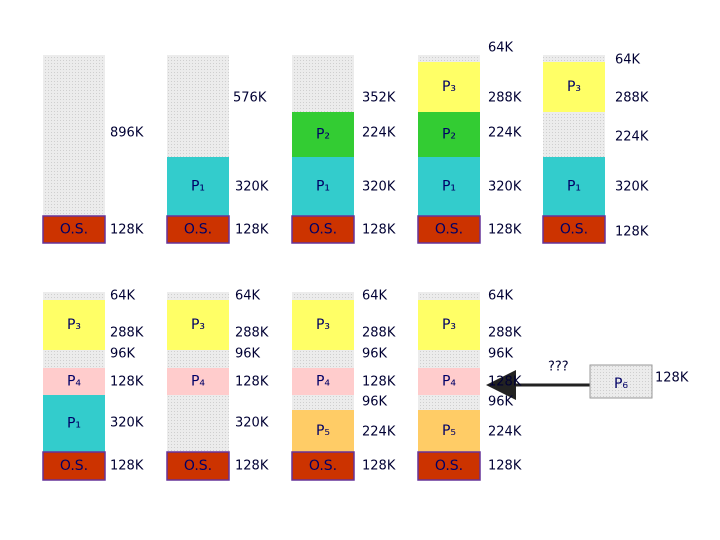 The image size is (720, 540). What do you see at coordinates (558, 367) in the screenshot?
I see `question-mark: ???` at bounding box center [558, 367].